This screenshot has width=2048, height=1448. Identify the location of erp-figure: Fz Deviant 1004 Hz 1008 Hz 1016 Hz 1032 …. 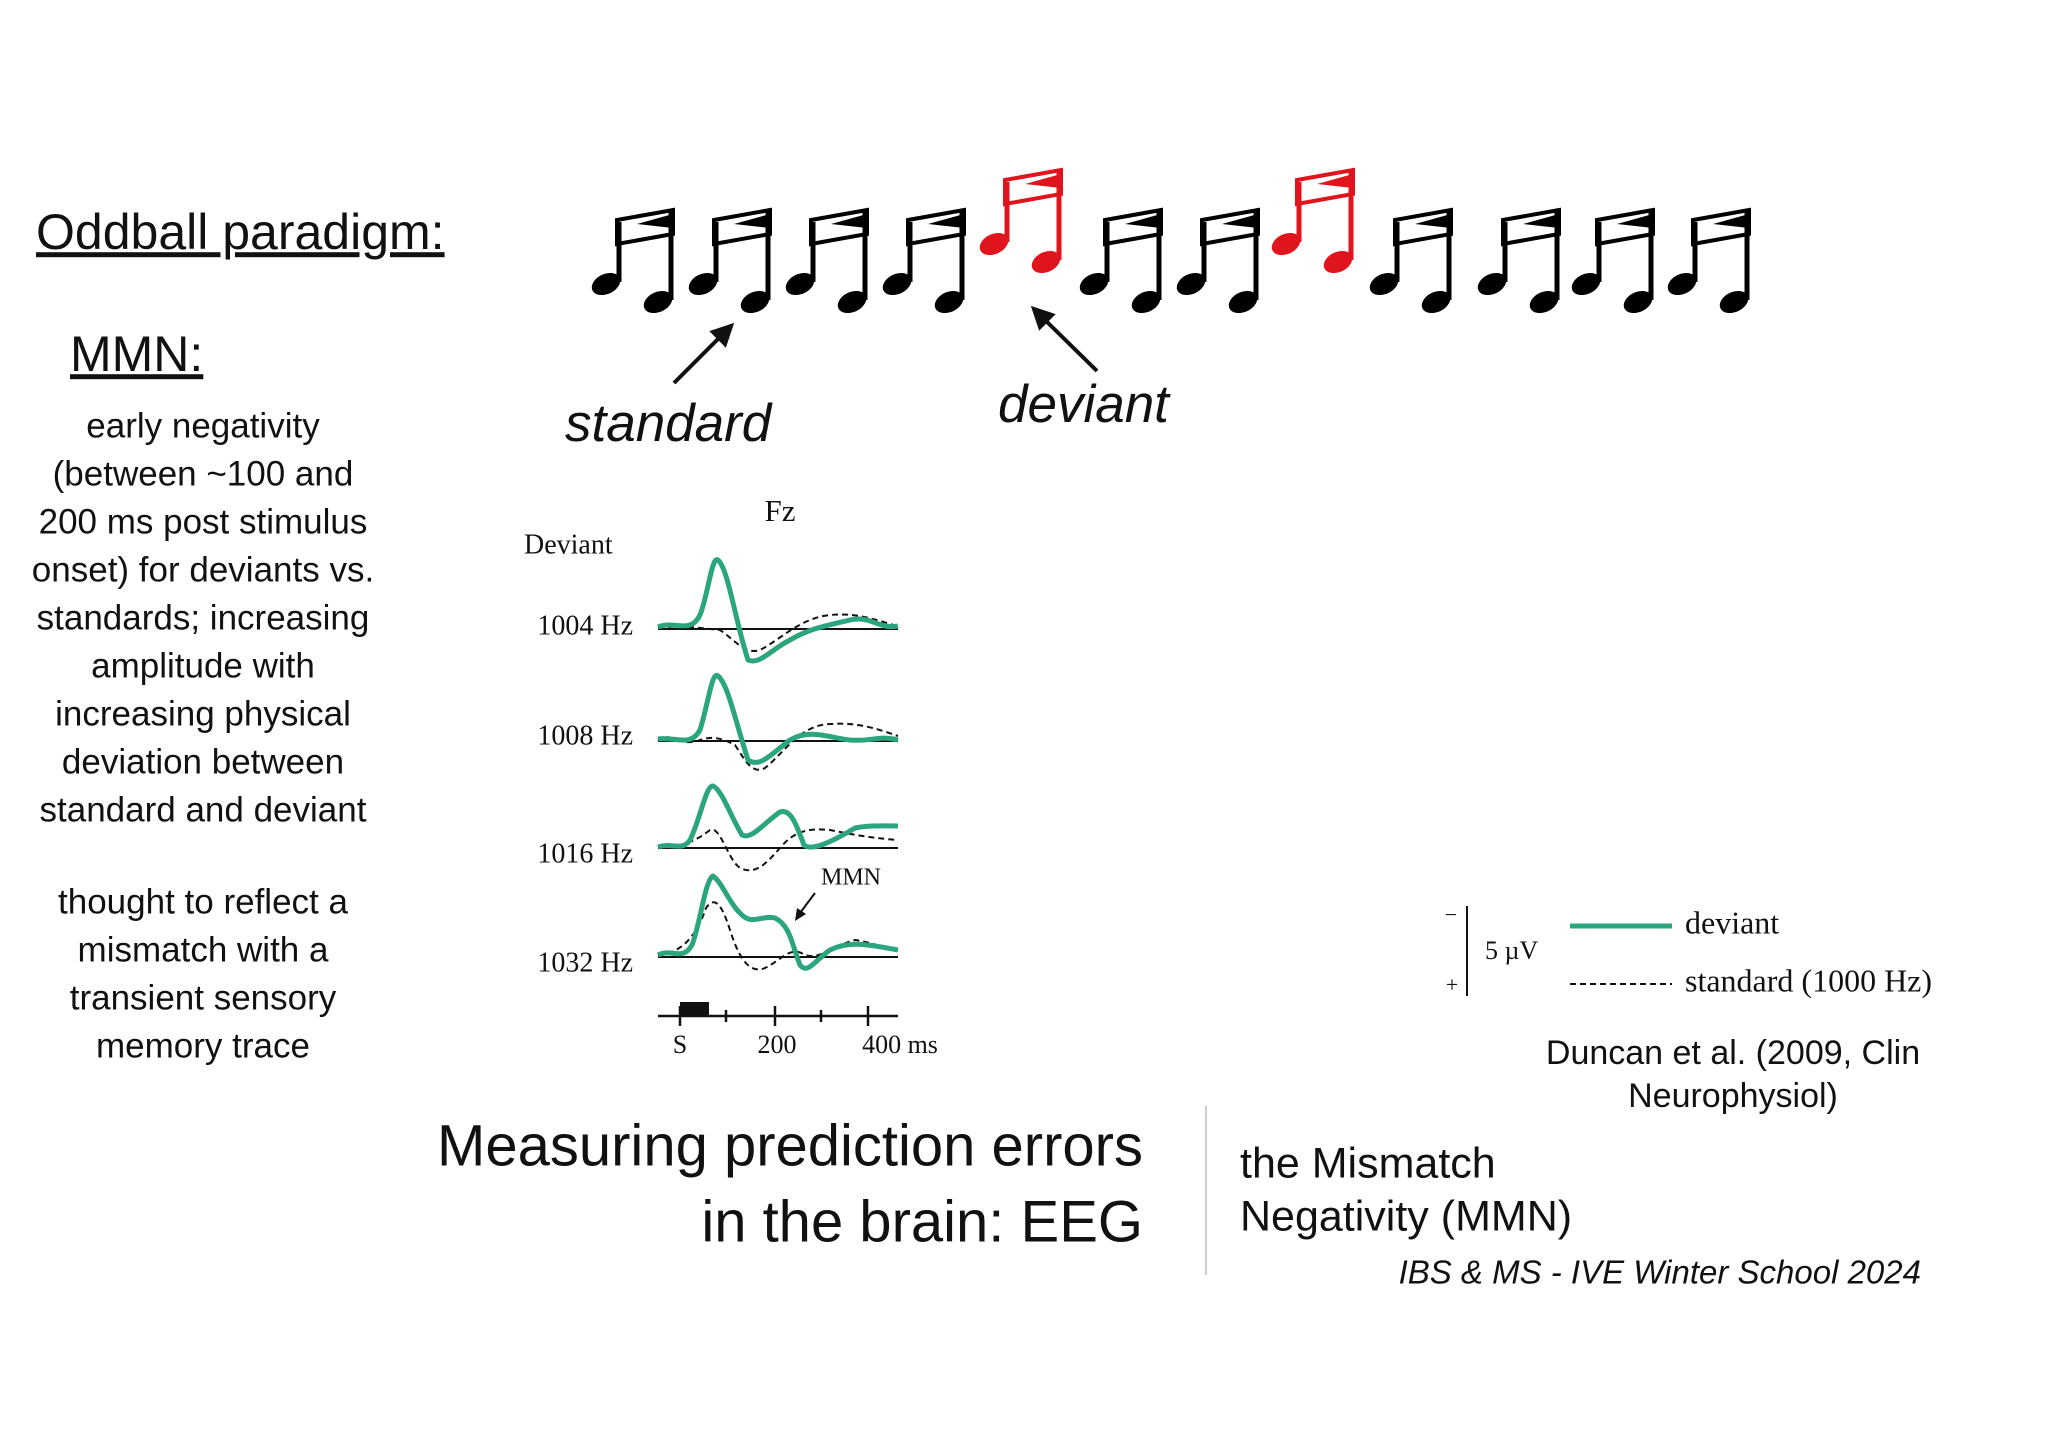
(731, 776).